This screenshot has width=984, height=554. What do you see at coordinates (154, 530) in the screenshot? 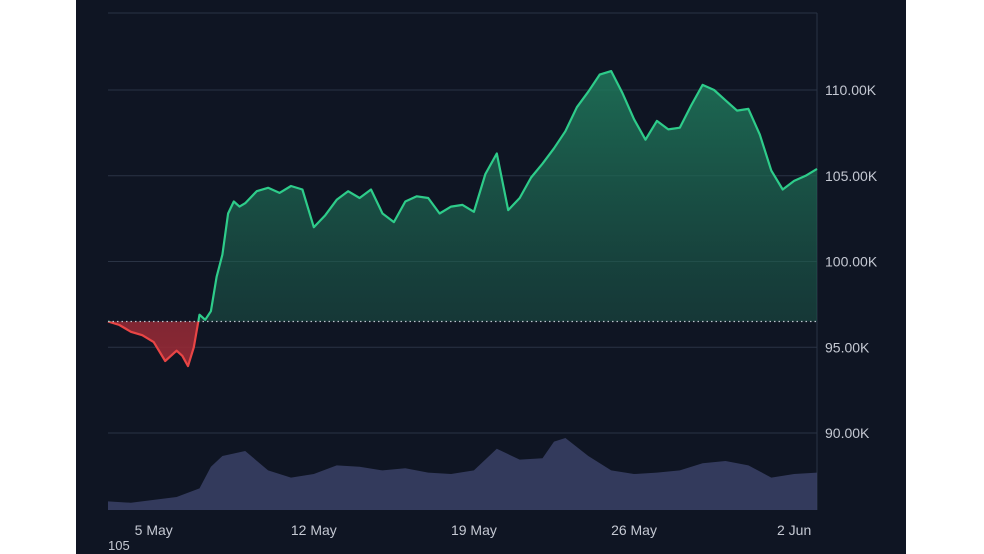
I see `x-tick-label: 5 May` at bounding box center [154, 530].